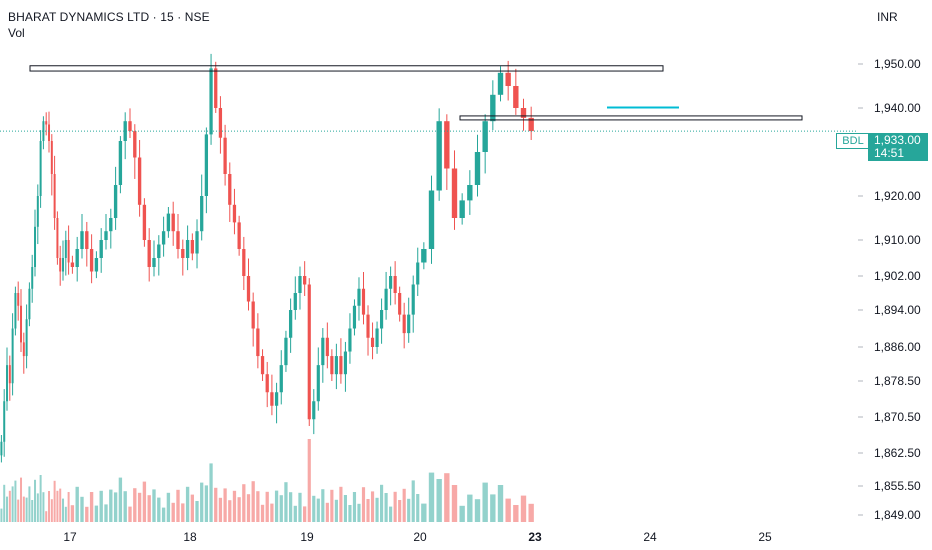 The height and width of the screenshot is (550, 932). Describe the element at coordinates (16, 33) in the screenshot. I see `volume-indicator-label: Vol` at that location.